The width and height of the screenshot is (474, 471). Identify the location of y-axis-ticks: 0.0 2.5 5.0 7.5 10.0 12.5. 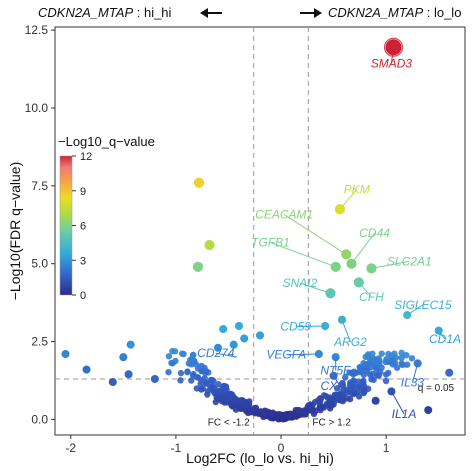
(40, 224).